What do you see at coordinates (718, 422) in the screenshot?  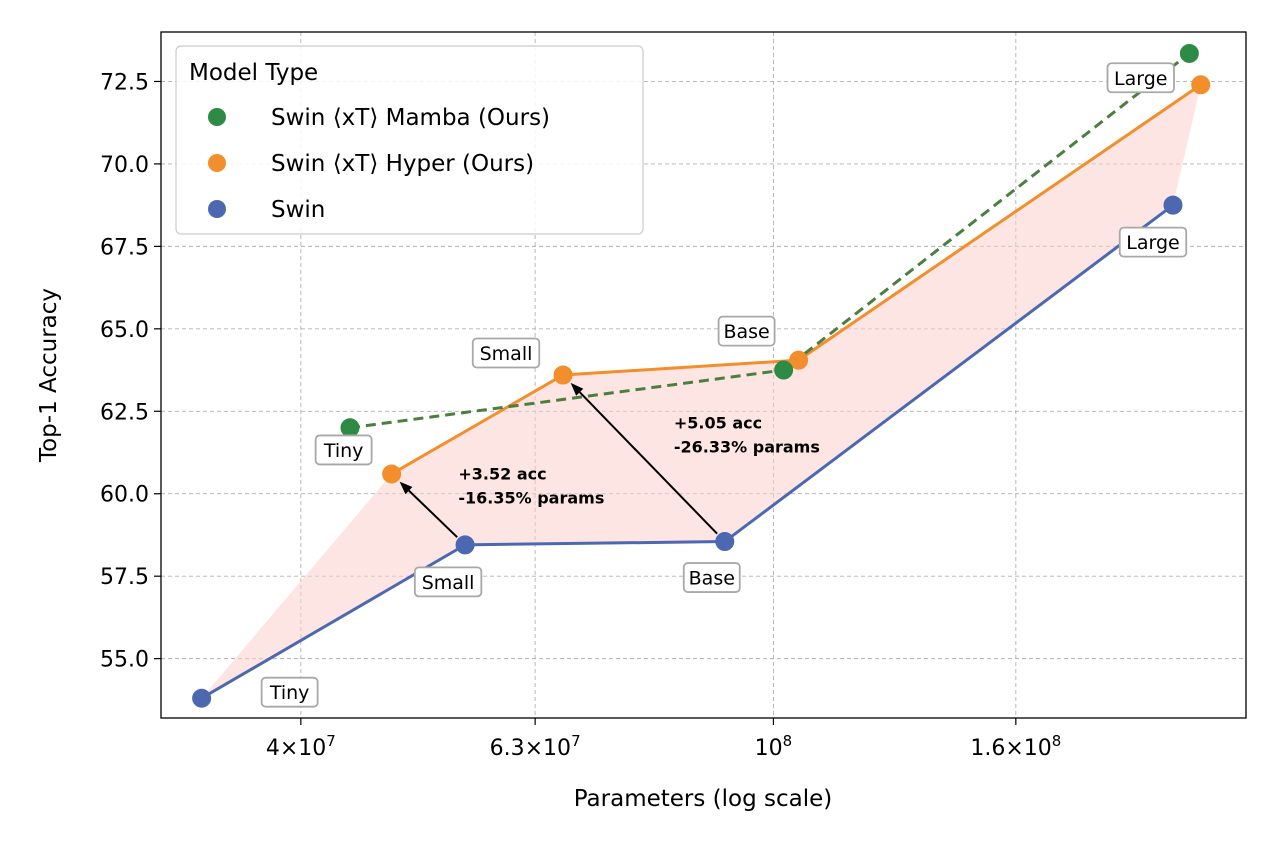 I see `annotation-text: +5.05 acc` at bounding box center [718, 422].